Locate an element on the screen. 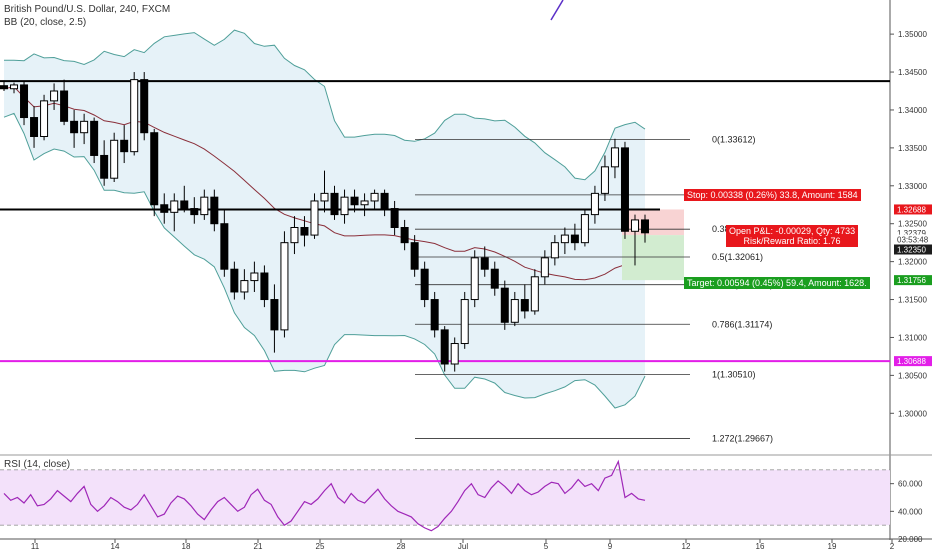 Image resolution: width=932 pixels, height=550 pixels. rsi-band is located at coordinates (445, 497).